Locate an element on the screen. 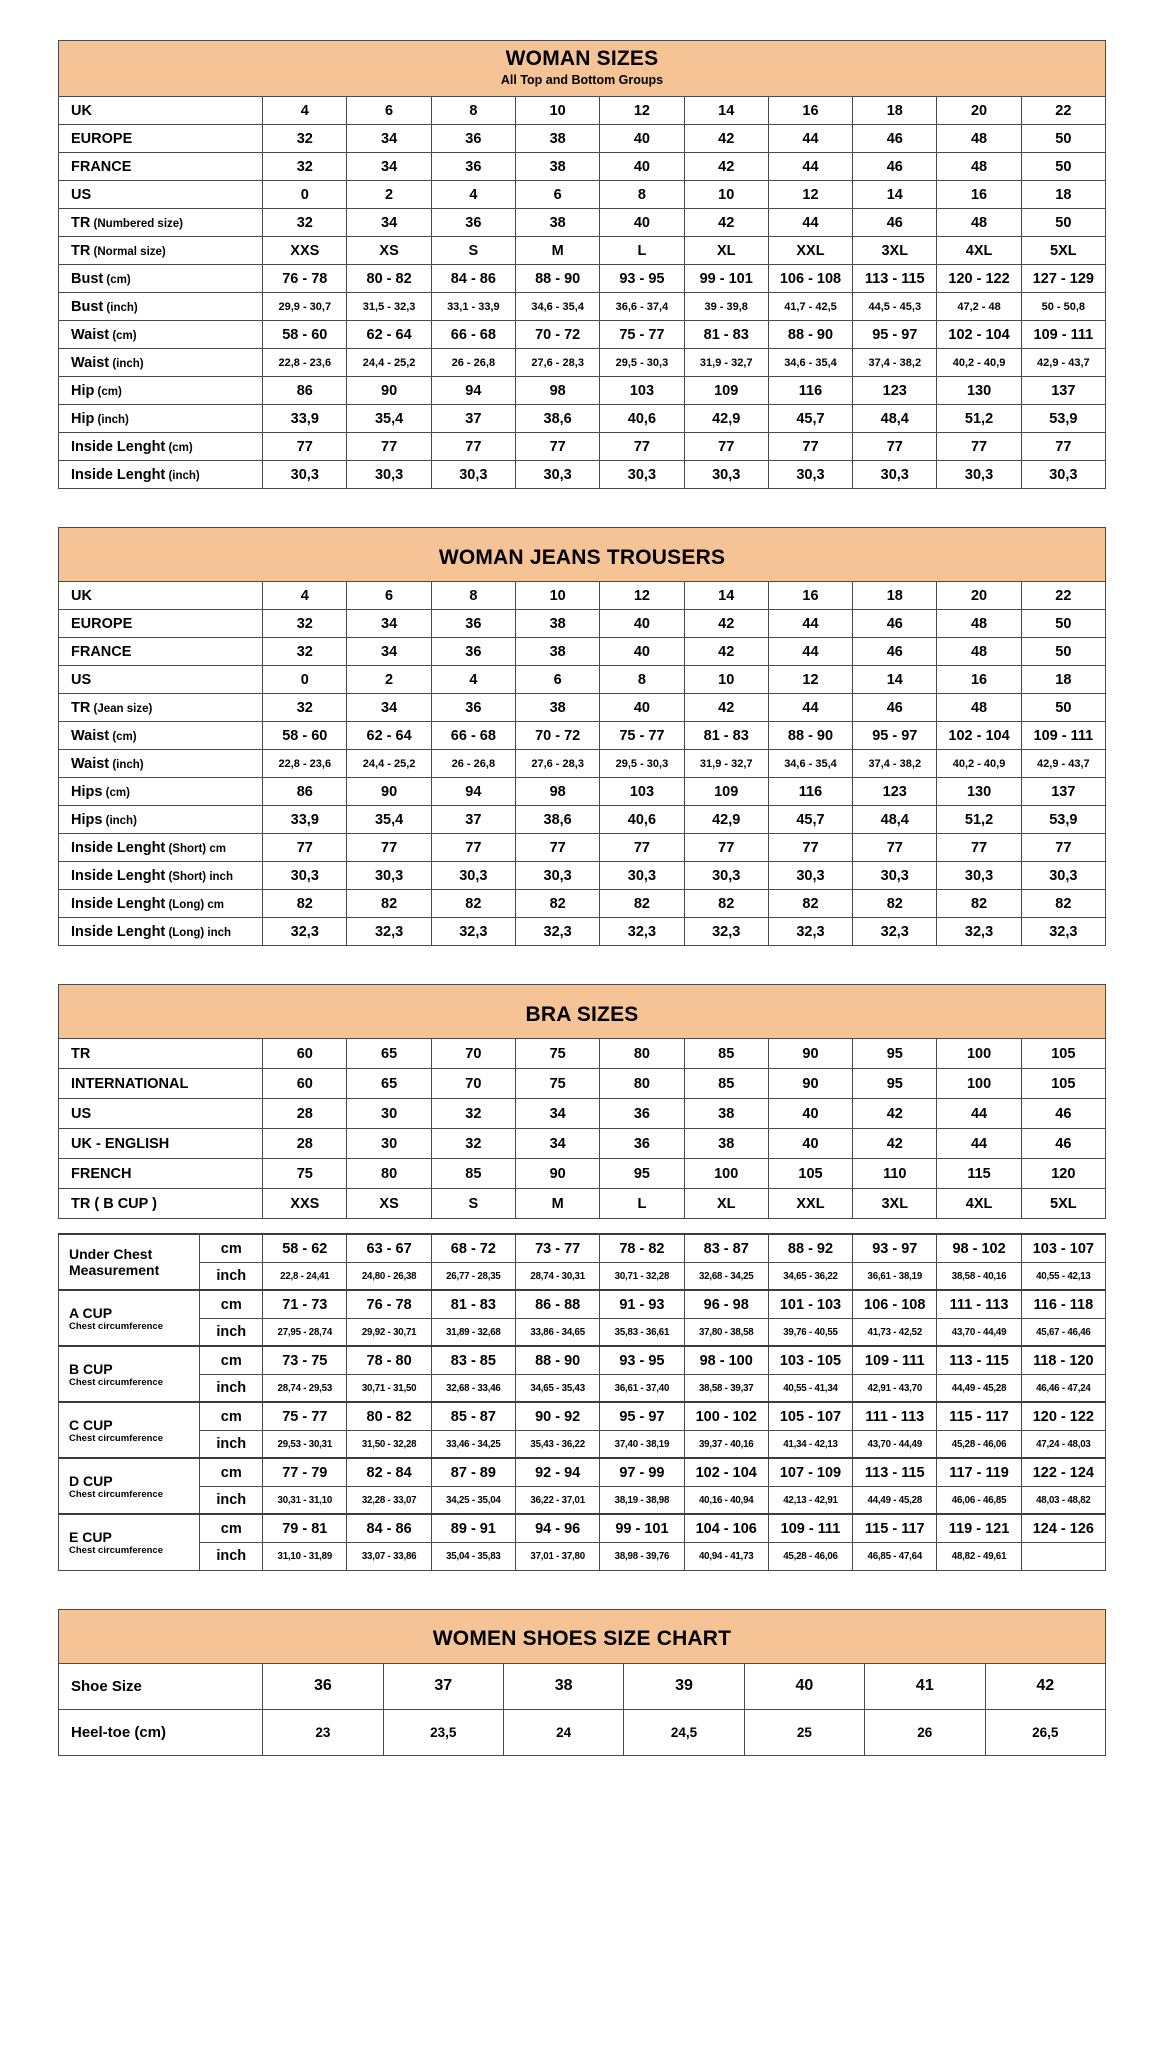 The image size is (1164, 2048). row-label: TR (Numbered size) is located at coordinates (160, 223).